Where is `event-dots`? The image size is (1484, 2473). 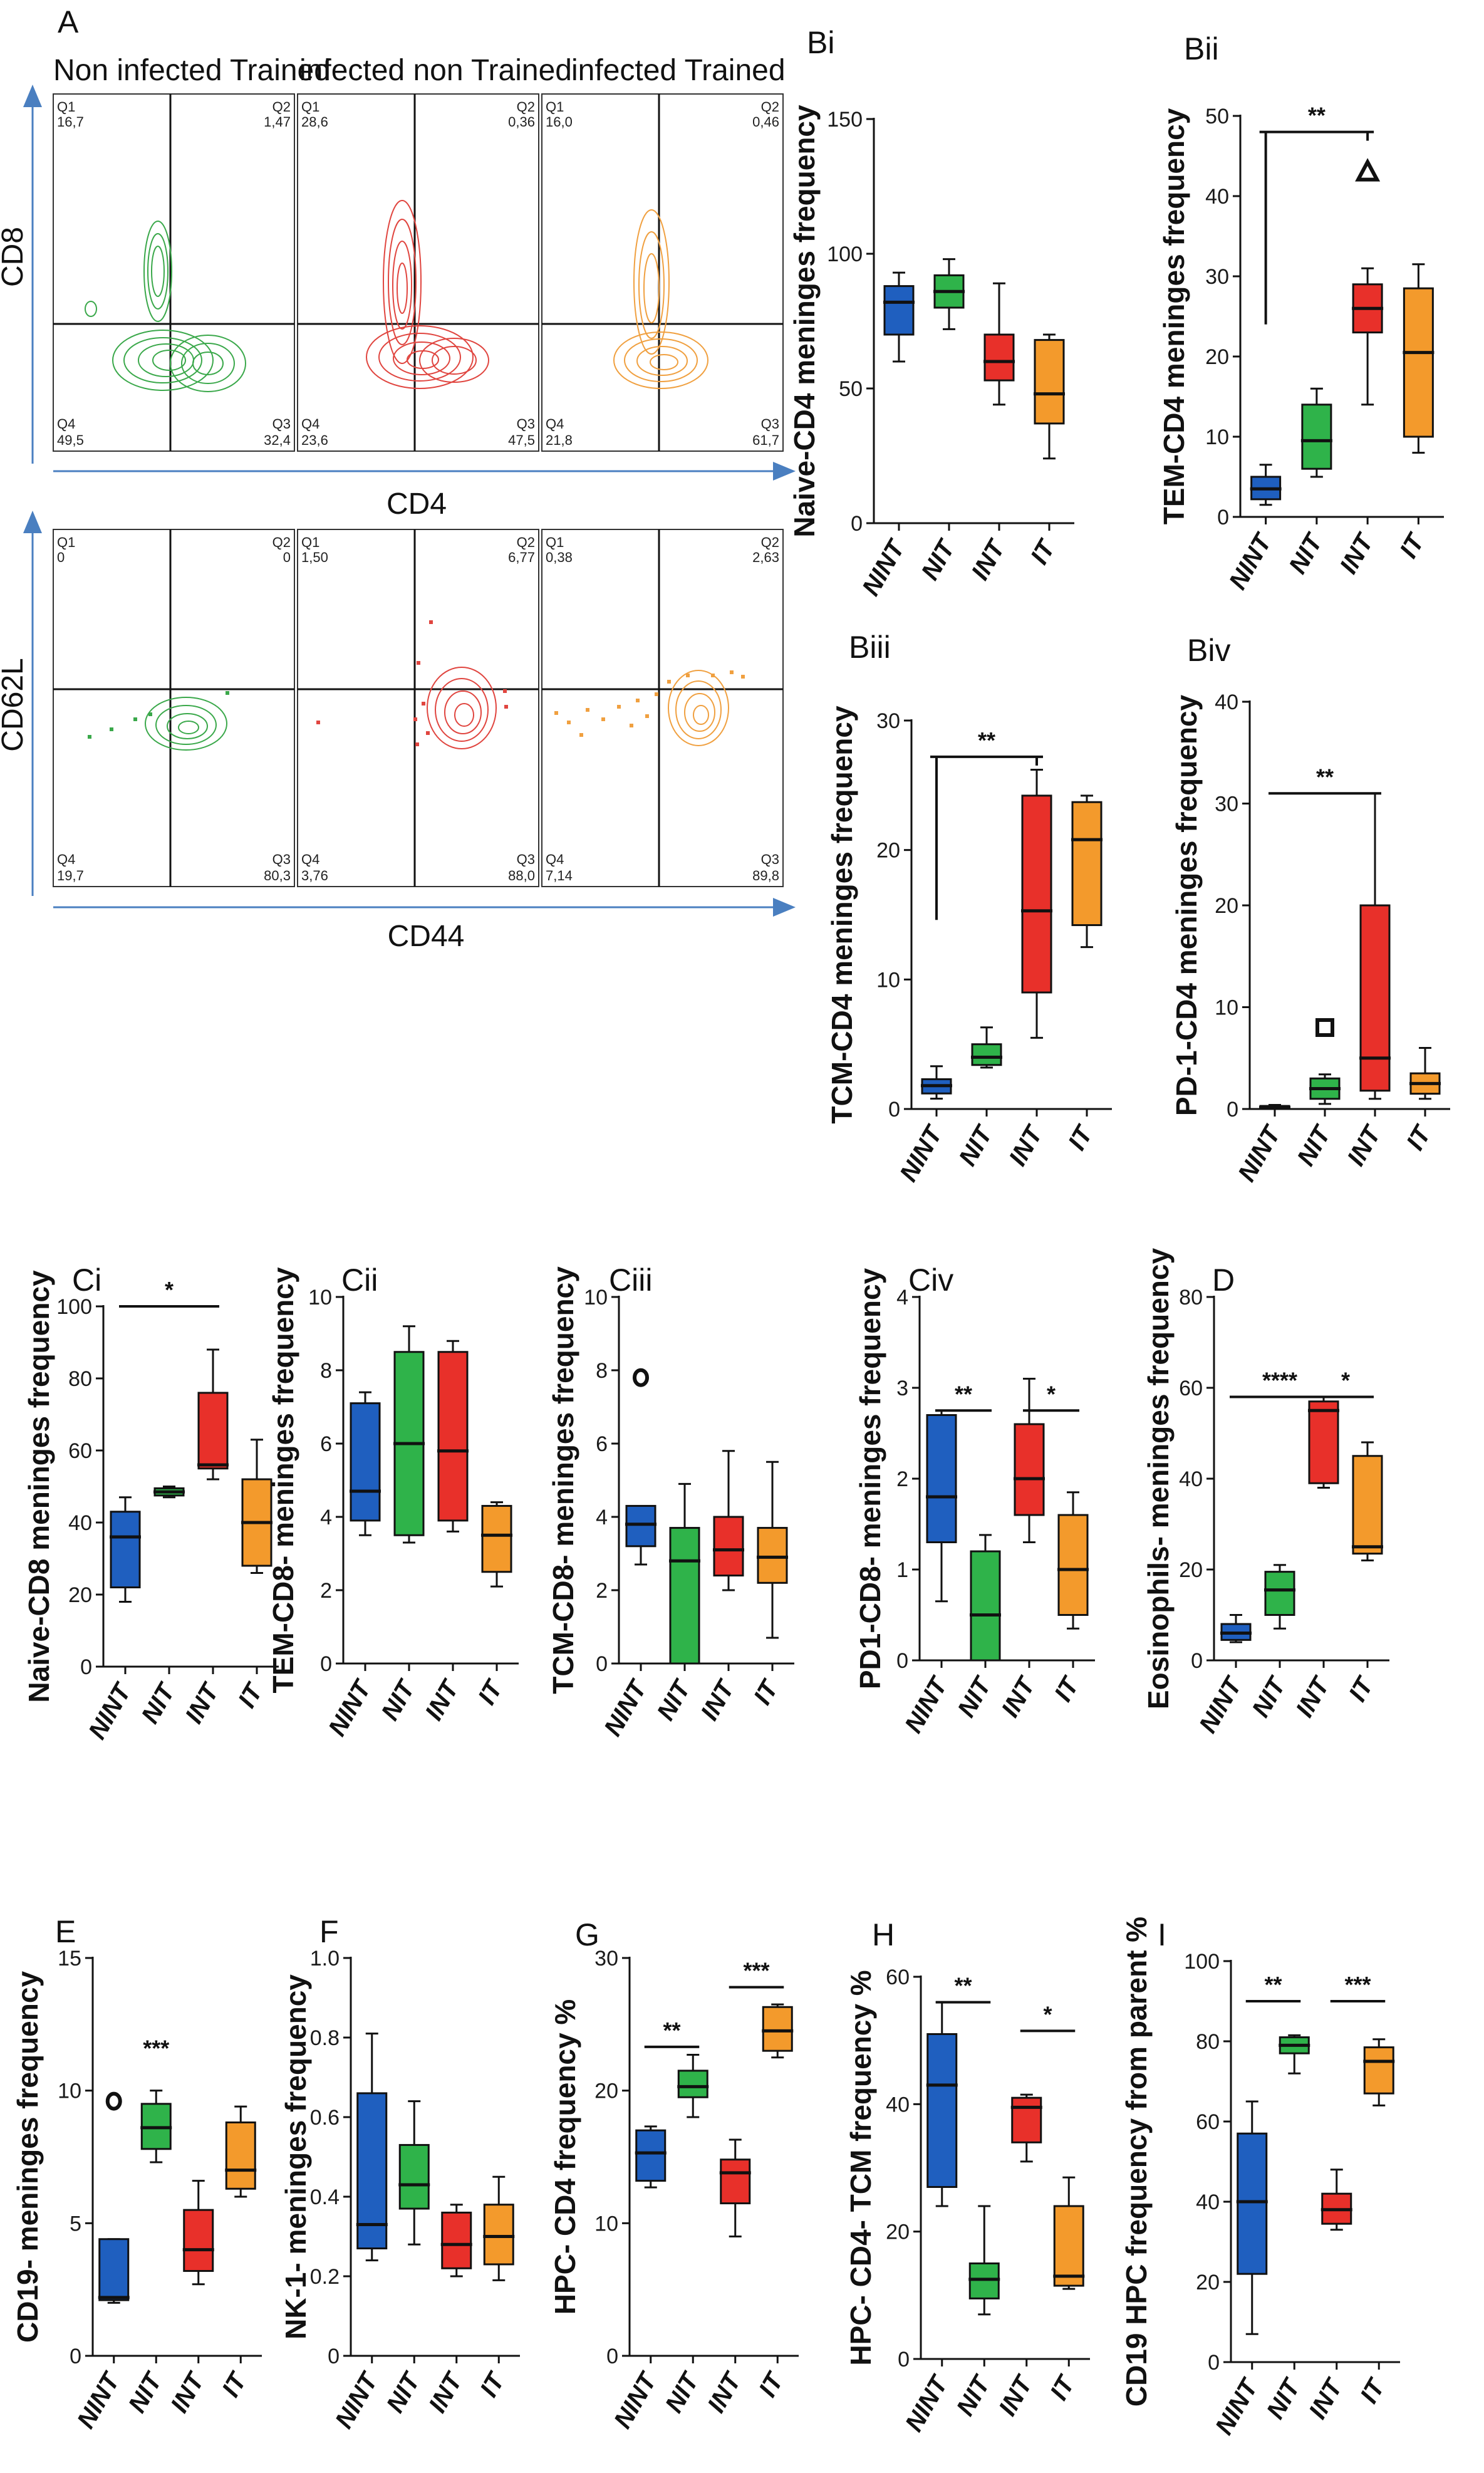 event-dots is located at coordinates (158, 715).